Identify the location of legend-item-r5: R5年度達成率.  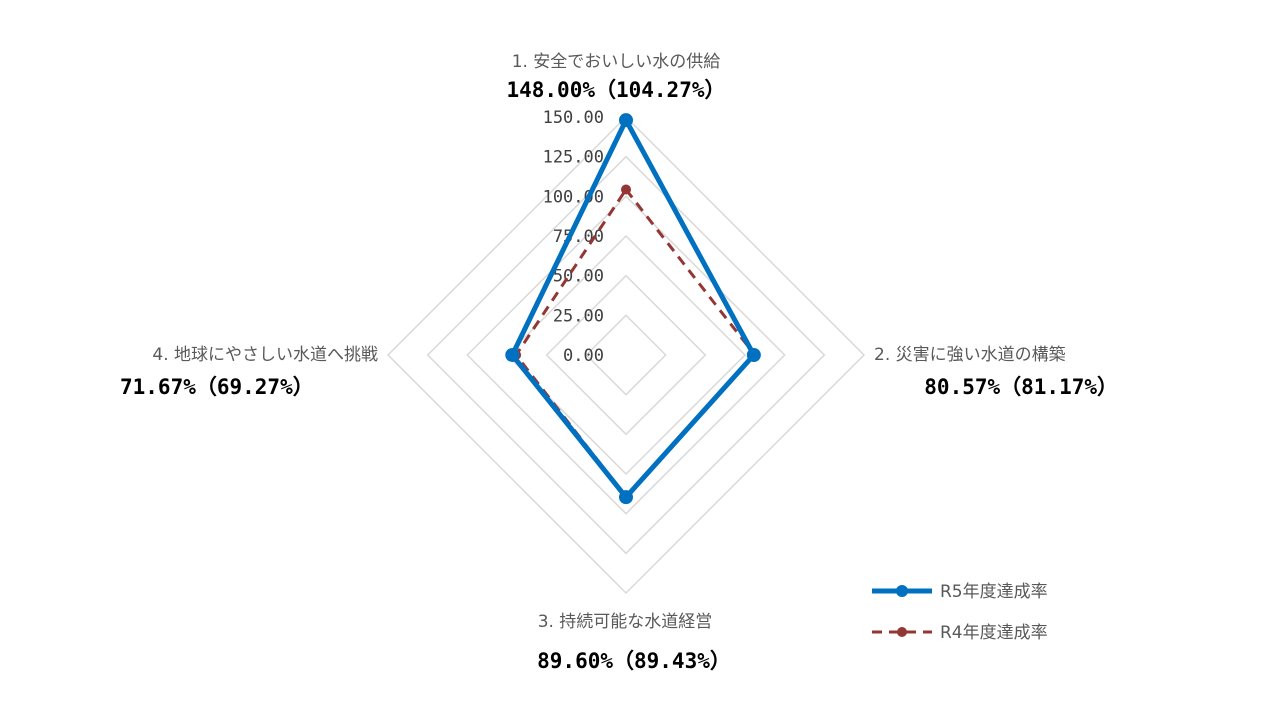
(960, 592).